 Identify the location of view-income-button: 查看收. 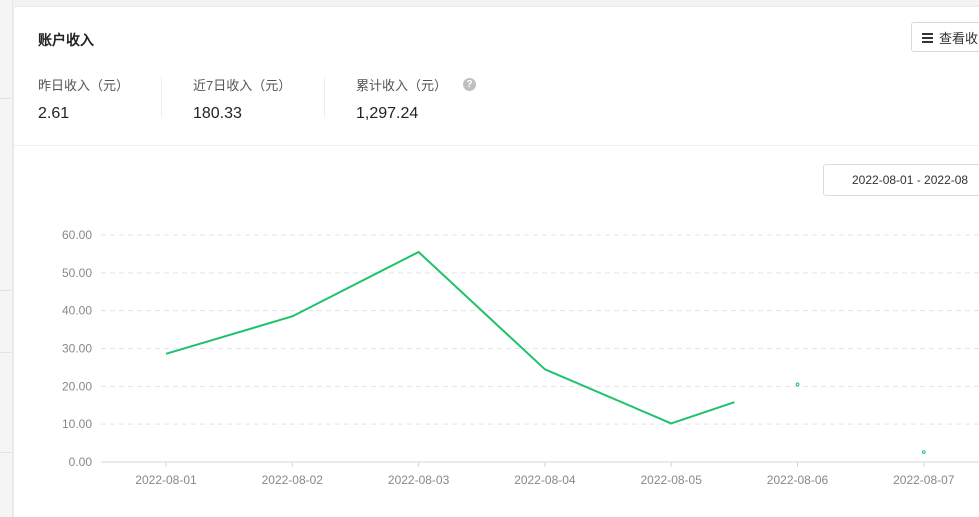
(945, 37).